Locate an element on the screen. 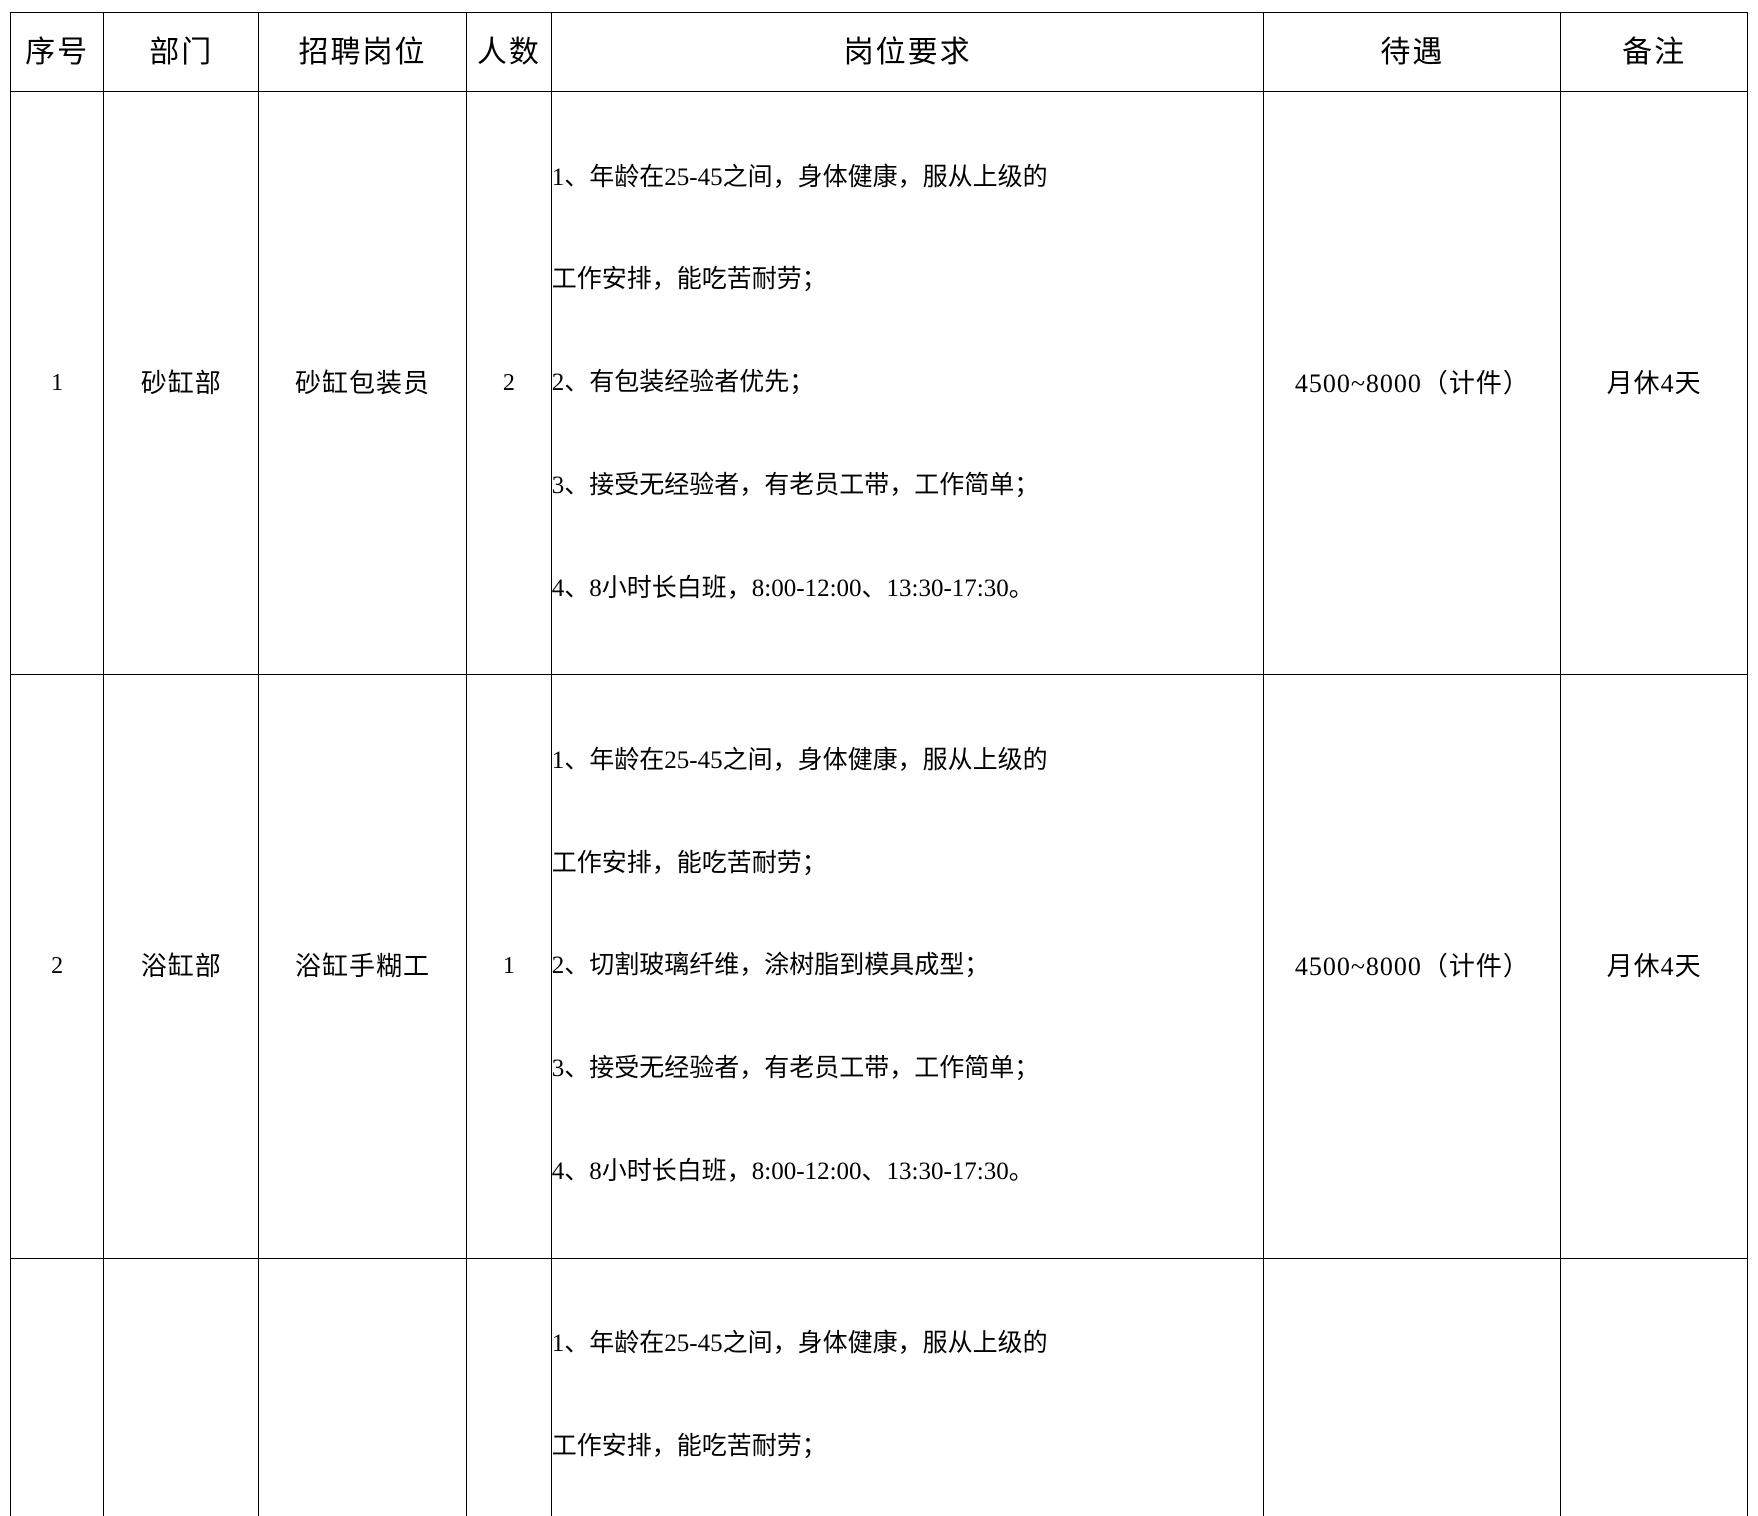 This screenshot has height=1516, width=1758. cell-department: 浴缸部 is located at coordinates (181, 966).